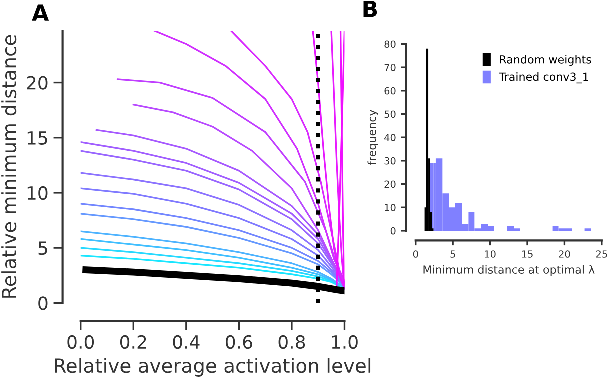 The image size is (608, 378). I want to click on chart-title: B, so click(371, 9).